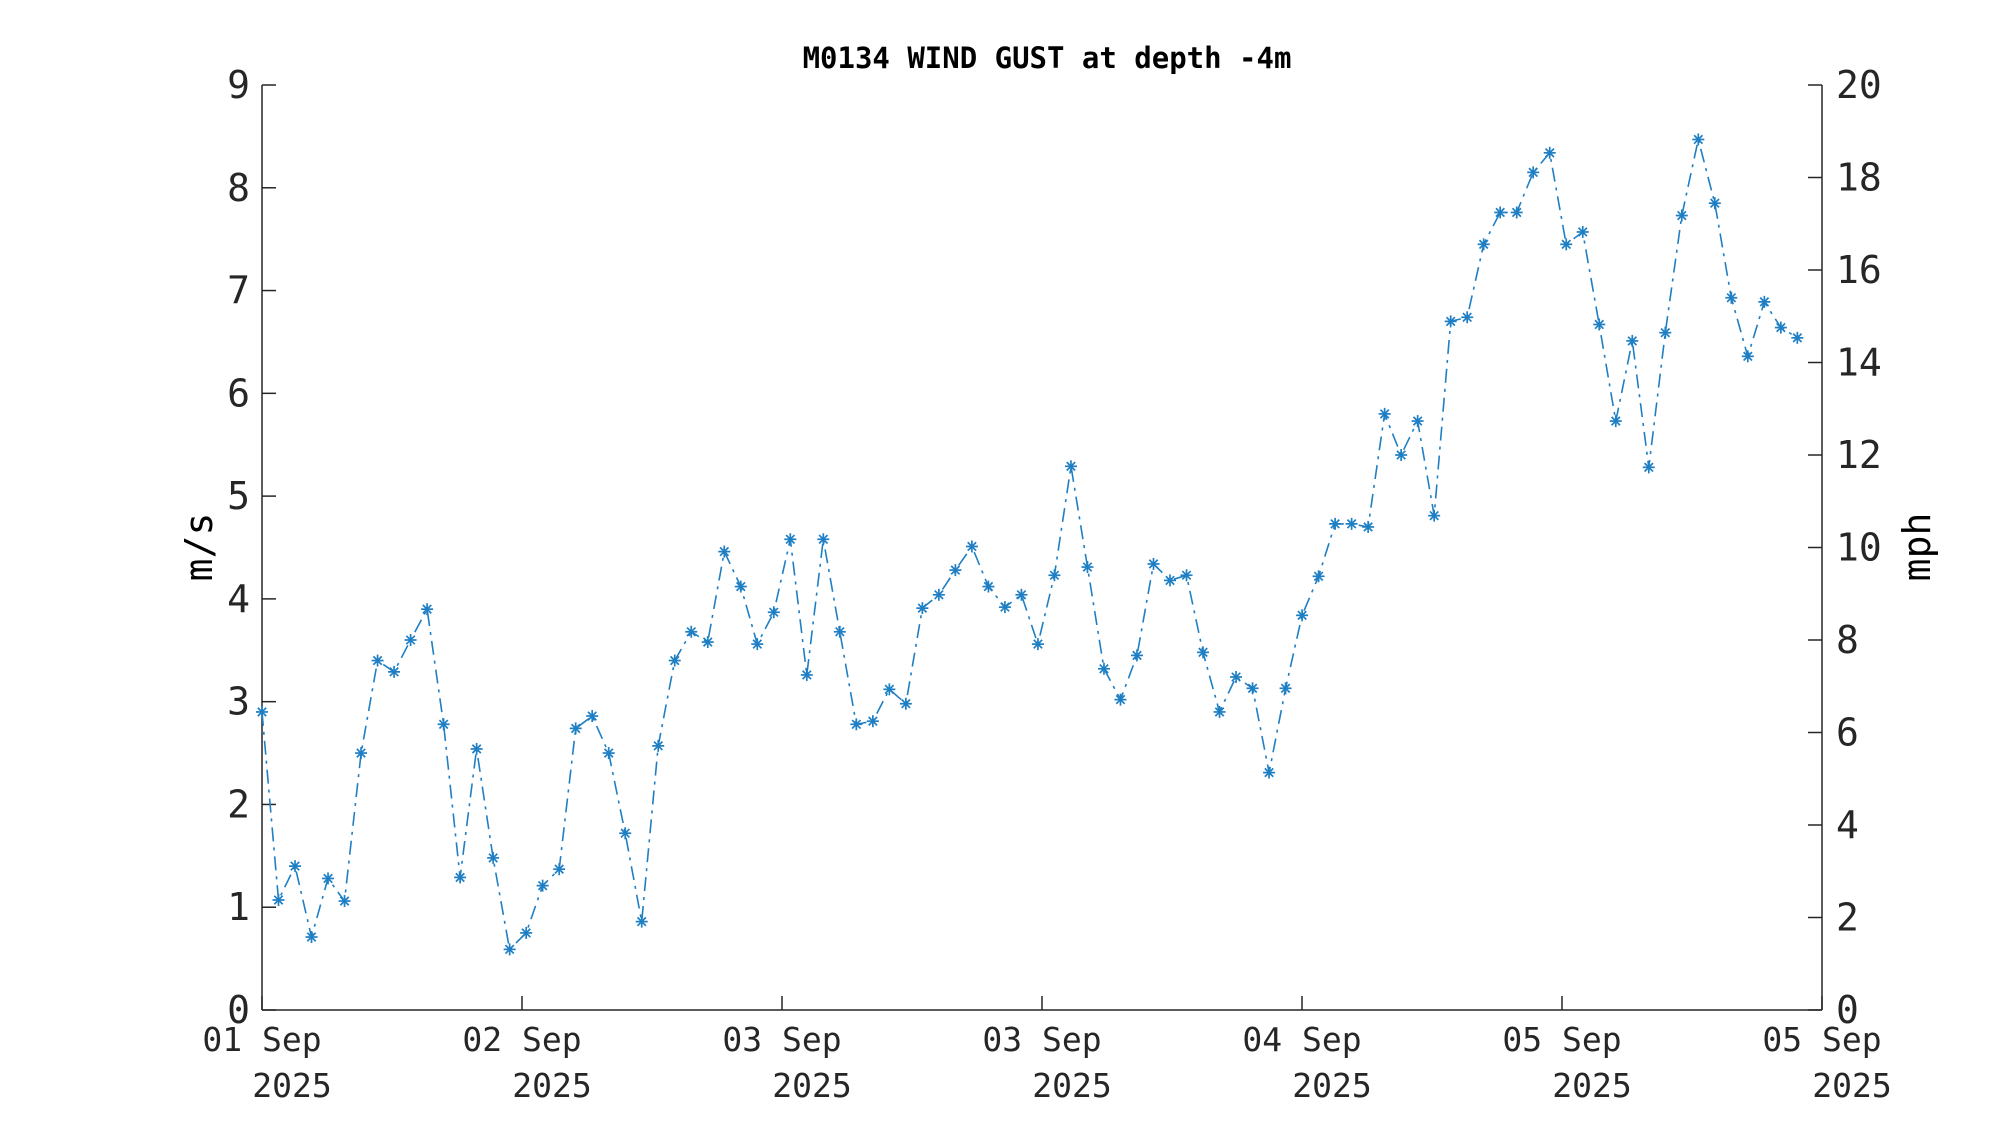 The width and height of the screenshot is (2000, 1125). I want to click on left-y-ticks: 0 1 2 3 4 5 6 7 8 9, so click(251, 547).